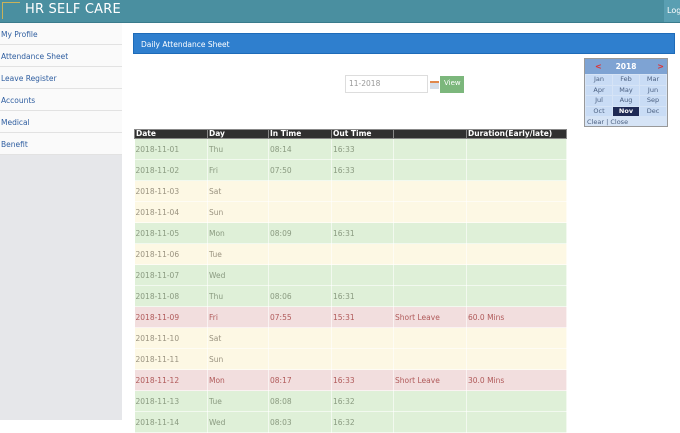  Describe the element at coordinates (362, 317) in the screenshot. I see `table-cell: 15:31` at that location.